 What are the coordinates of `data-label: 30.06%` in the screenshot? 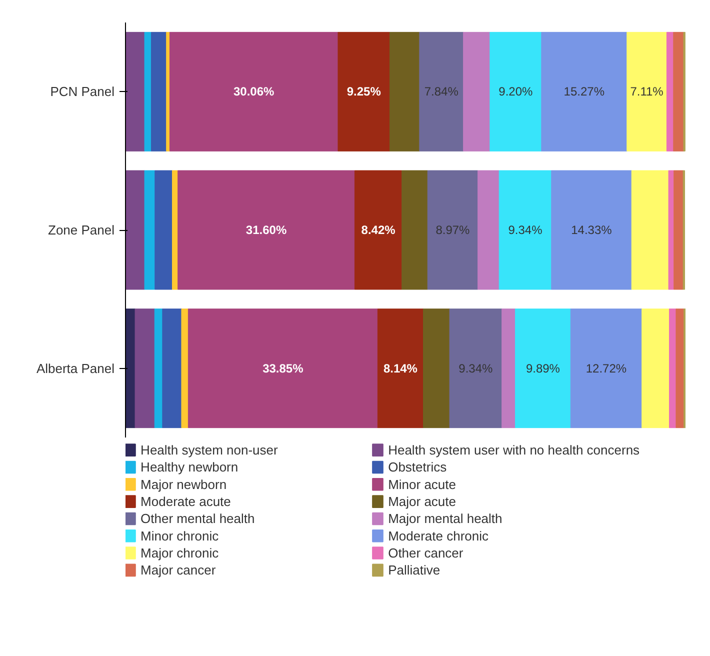 It's located at (254, 91).